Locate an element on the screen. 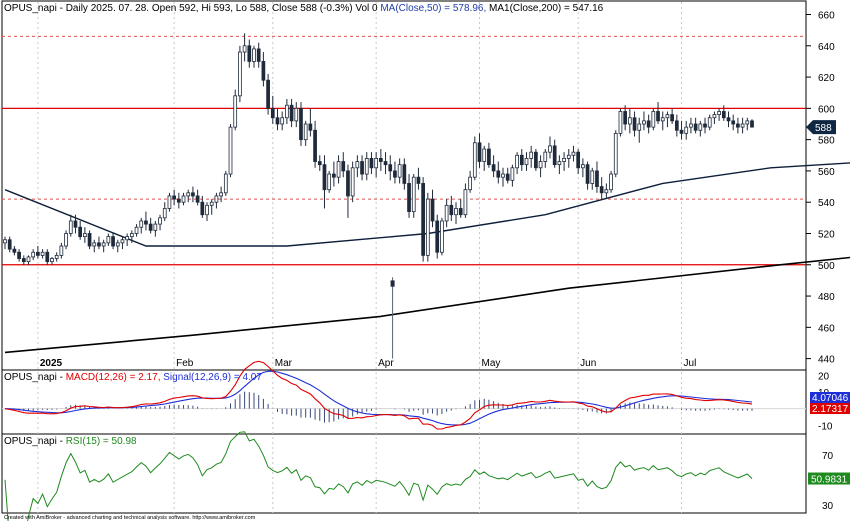 The height and width of the screenshot is (521, 850). y-tick-label: 500 is located at coordinates (826, 266).